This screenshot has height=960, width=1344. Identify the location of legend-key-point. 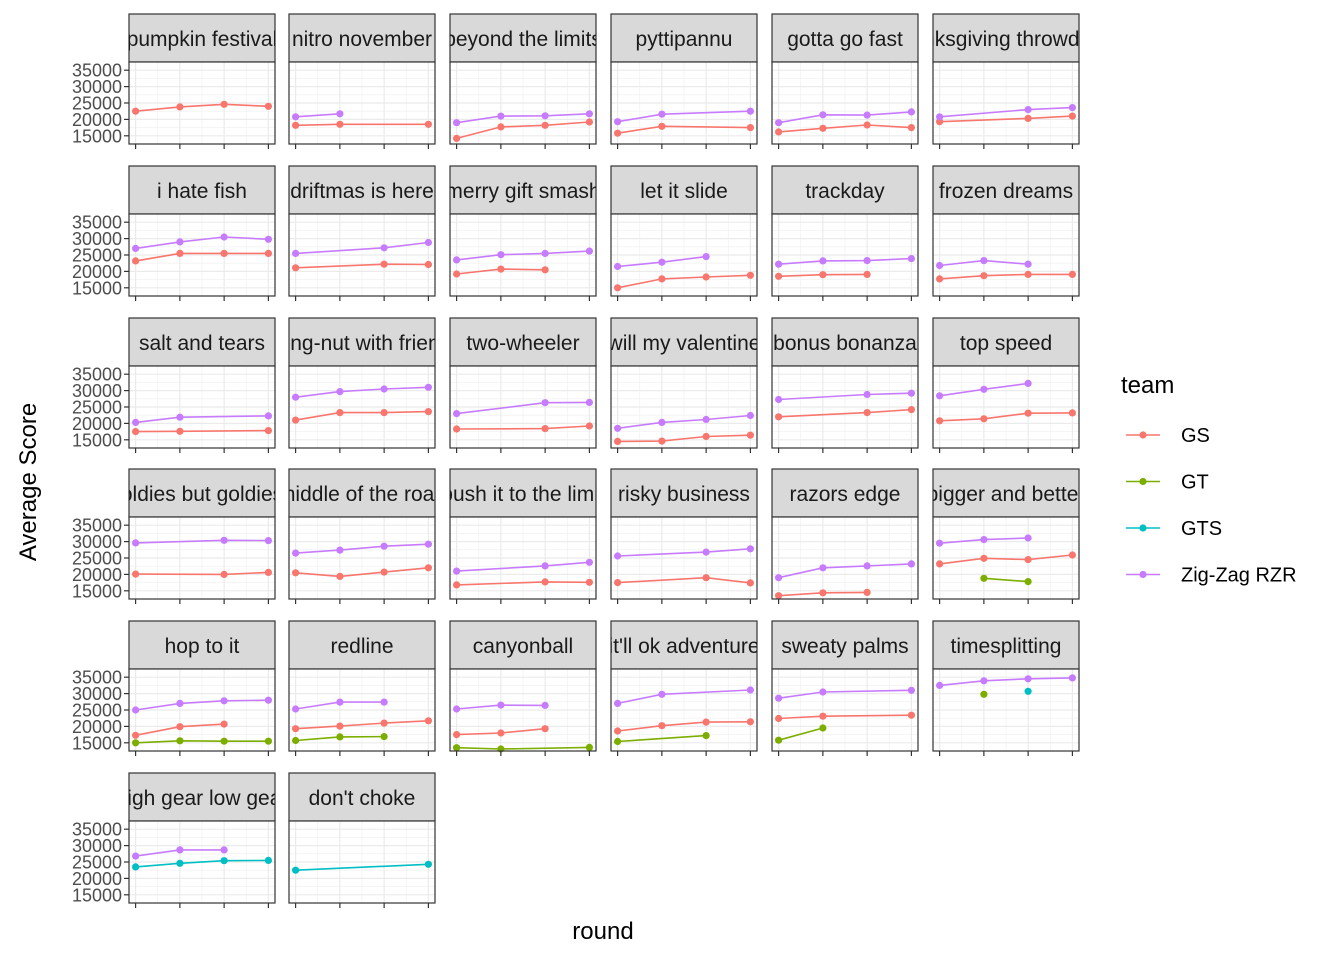
(1143, 574).